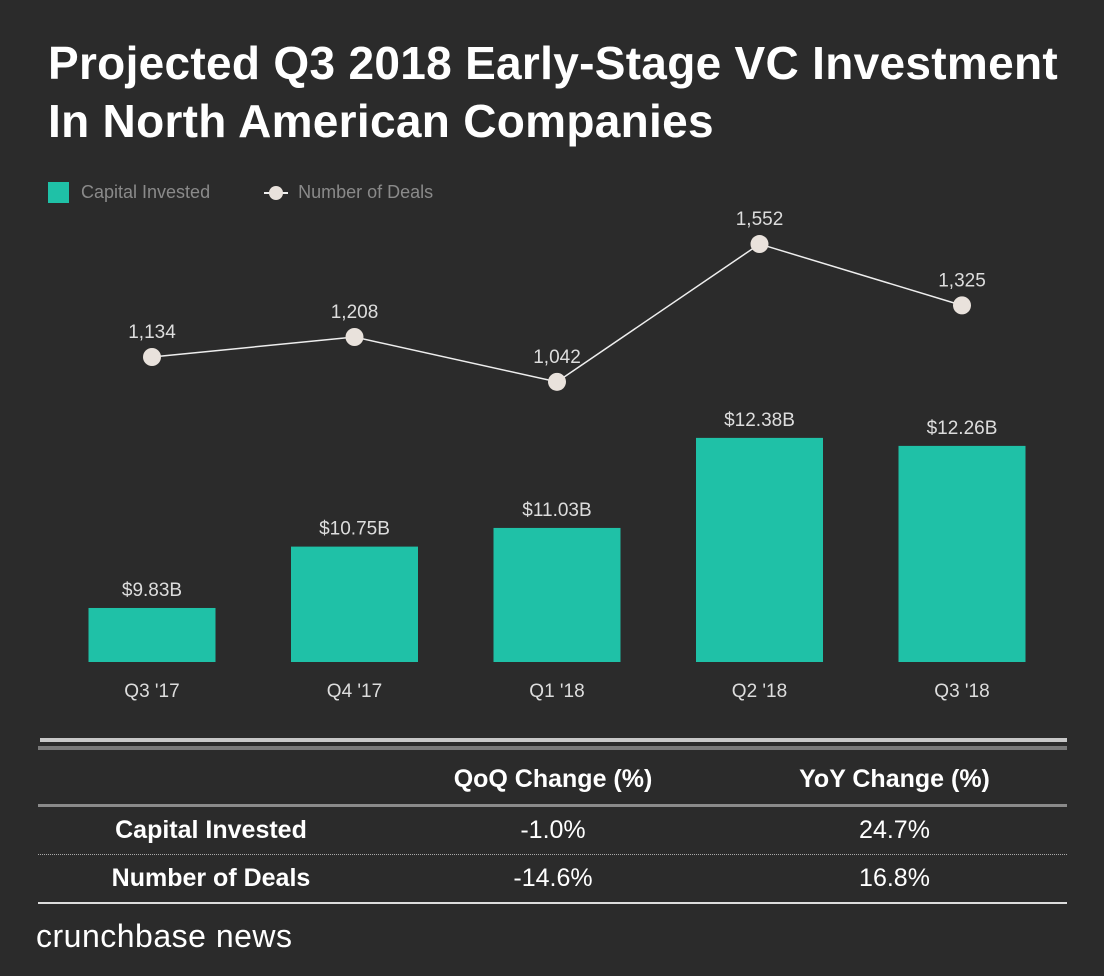  What do you see at coordinates (759, 691) in the screenshot?
I see `x-tick-label: Q2 '18` at bounding box center [759, 691].